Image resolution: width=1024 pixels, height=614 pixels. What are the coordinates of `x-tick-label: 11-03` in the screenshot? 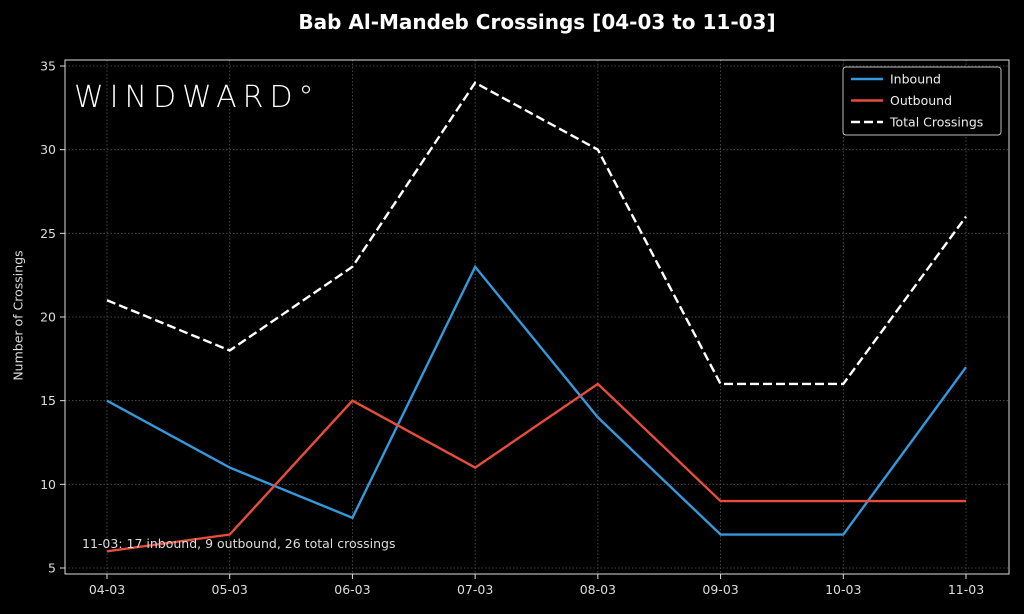 It's located at (966, 589).